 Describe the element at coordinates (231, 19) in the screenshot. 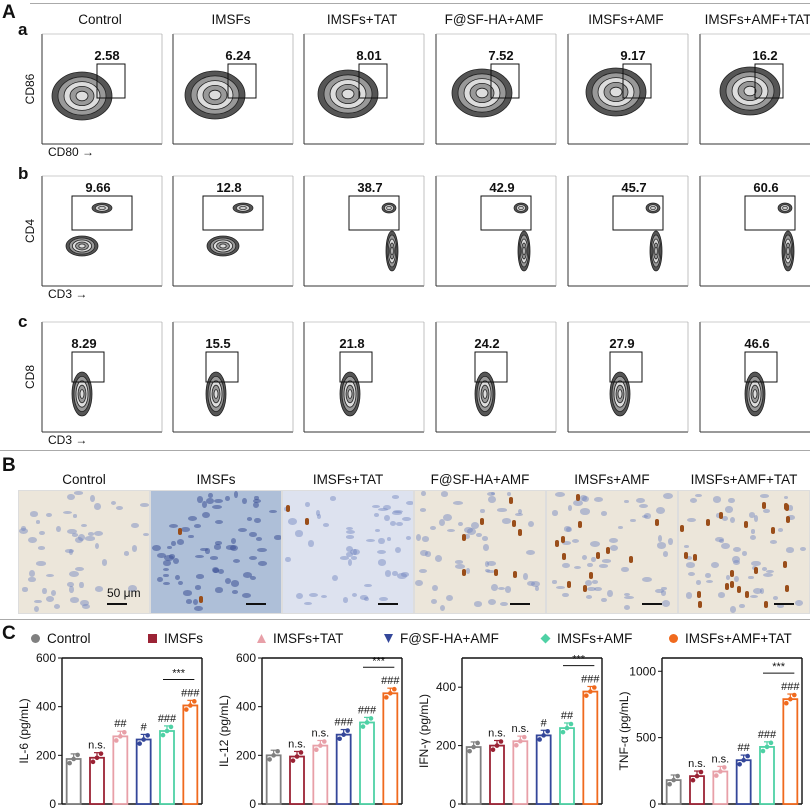

I see `flow-column-title: IMSFs` at that location.